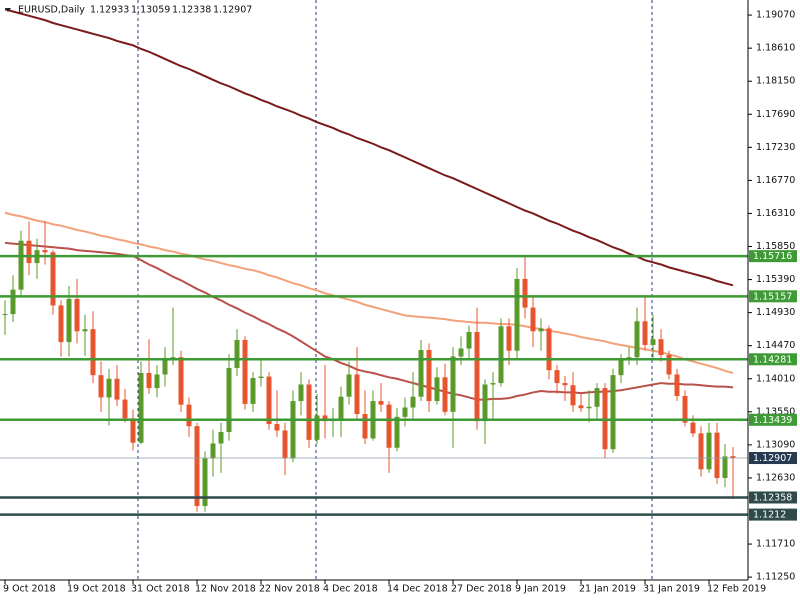  I want to click on x-tick-label: 4 Dec 2018, so click(350, 589).